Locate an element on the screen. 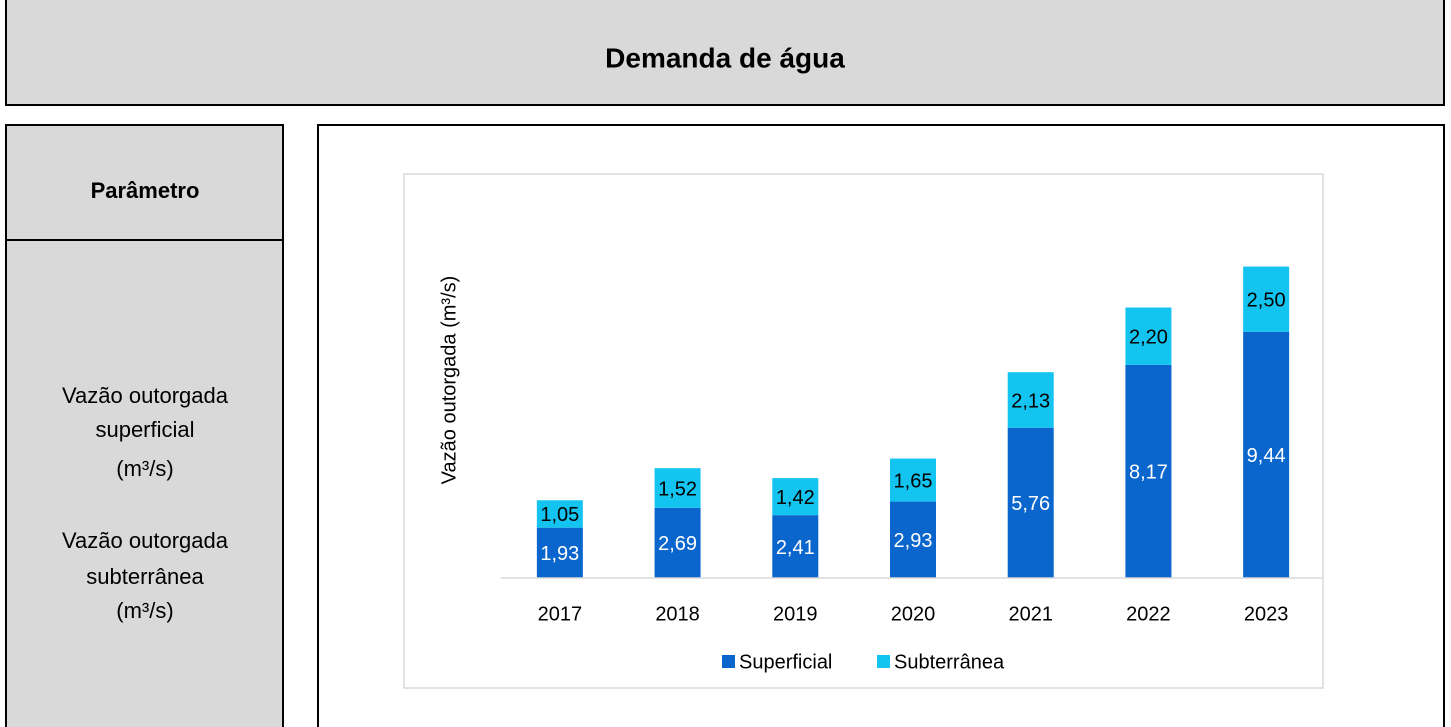 This screenshot has height=727, width=1451. data-label: 5,76 is located at coordinates (1030, 504).